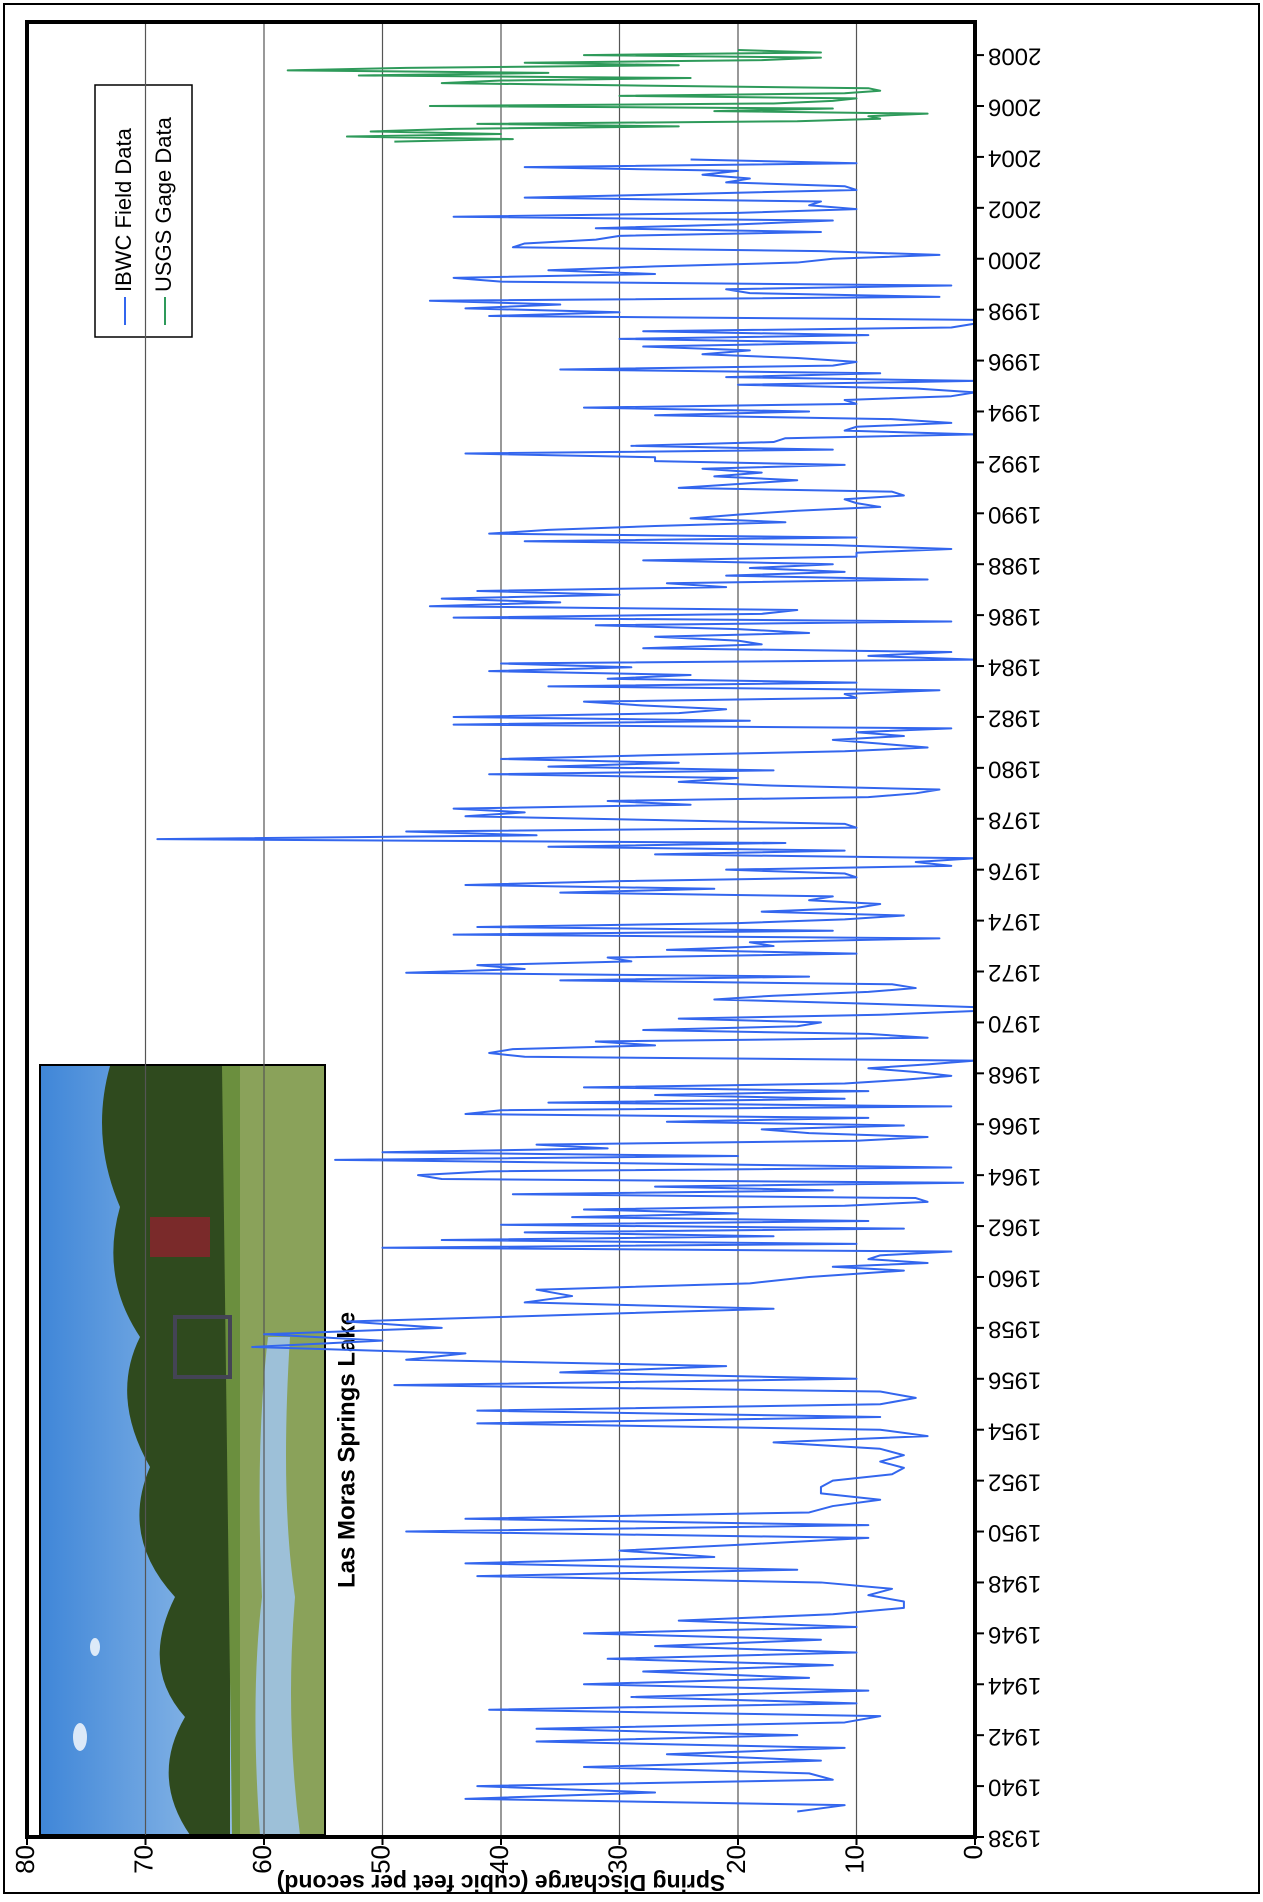 Image resolution: width=1263 pixels, height=1902 pixels. Describe the element at coordinates (1014, 1379) in the screenshot. I see `x-tick-label: 1956` at that location.